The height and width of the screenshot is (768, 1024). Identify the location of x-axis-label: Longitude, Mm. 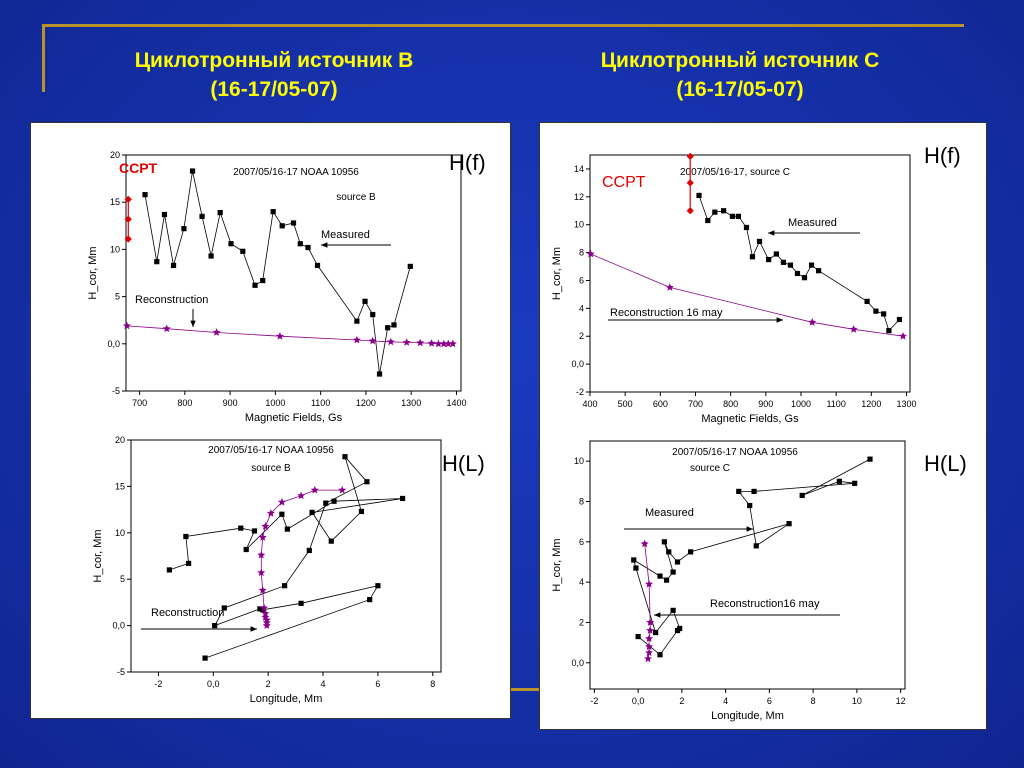
(747, 716).